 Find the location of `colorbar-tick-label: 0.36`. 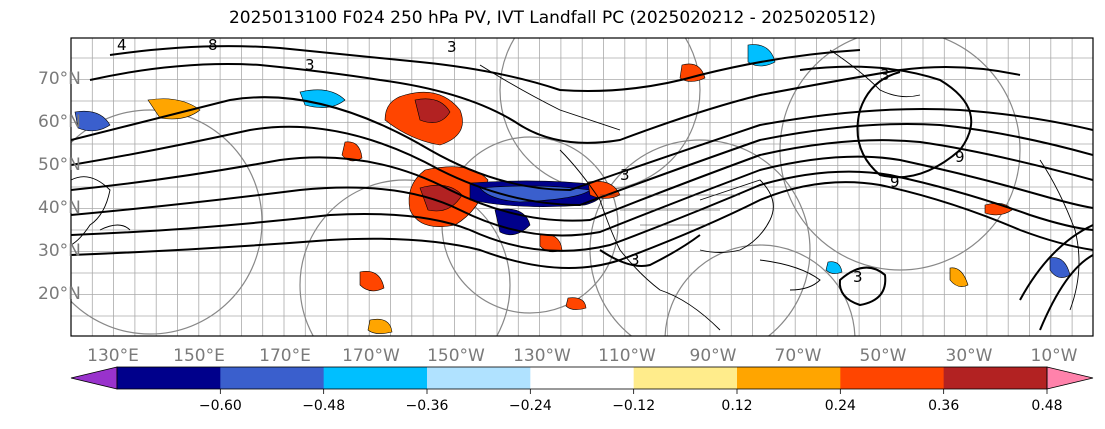

colorbar-tick-label: 0.36 is located at coordinates (943, 406).